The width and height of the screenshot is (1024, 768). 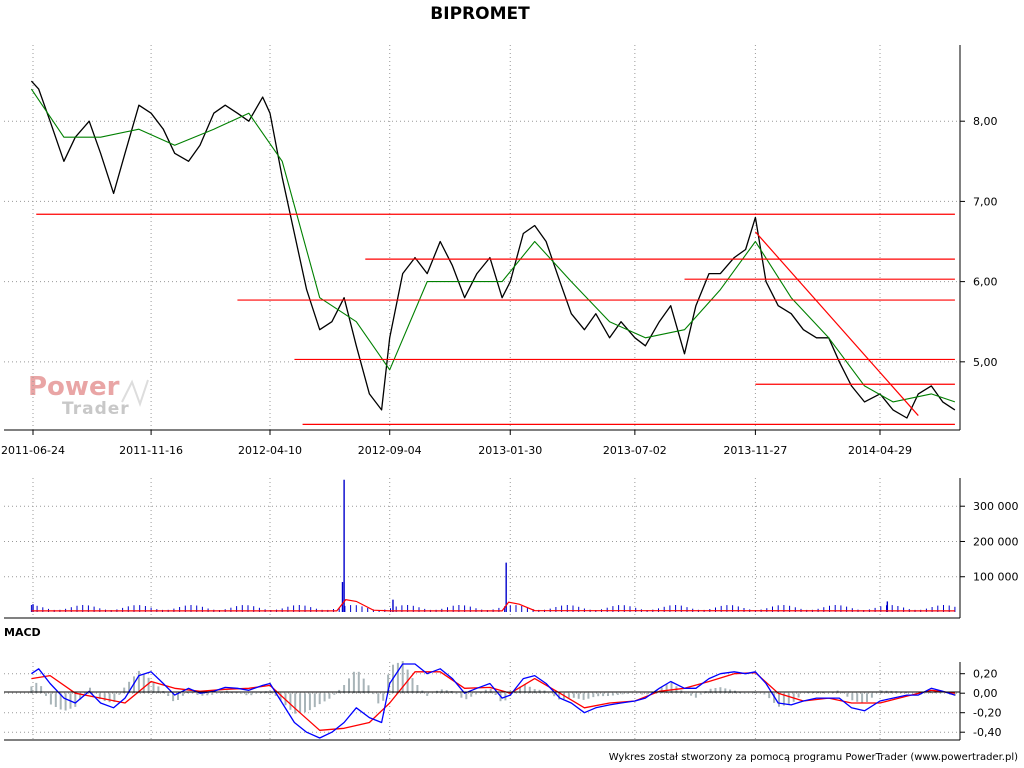 I want to click on y-tick-label: 0,00, so click(x=985, y=693).